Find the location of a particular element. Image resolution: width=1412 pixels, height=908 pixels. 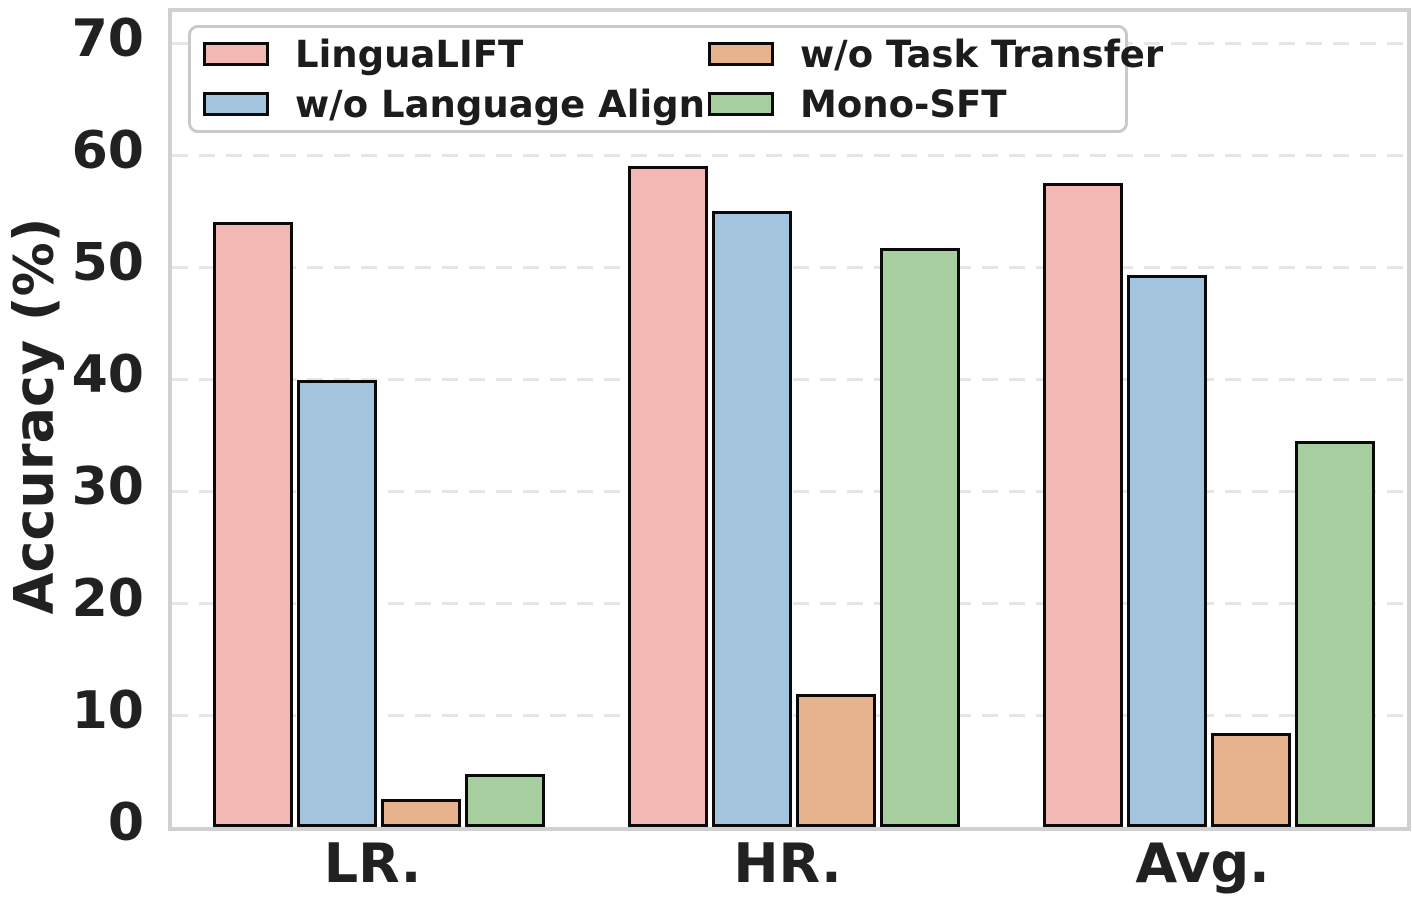

y-tick-label-10: 10 is located at coordinates (107, 711).